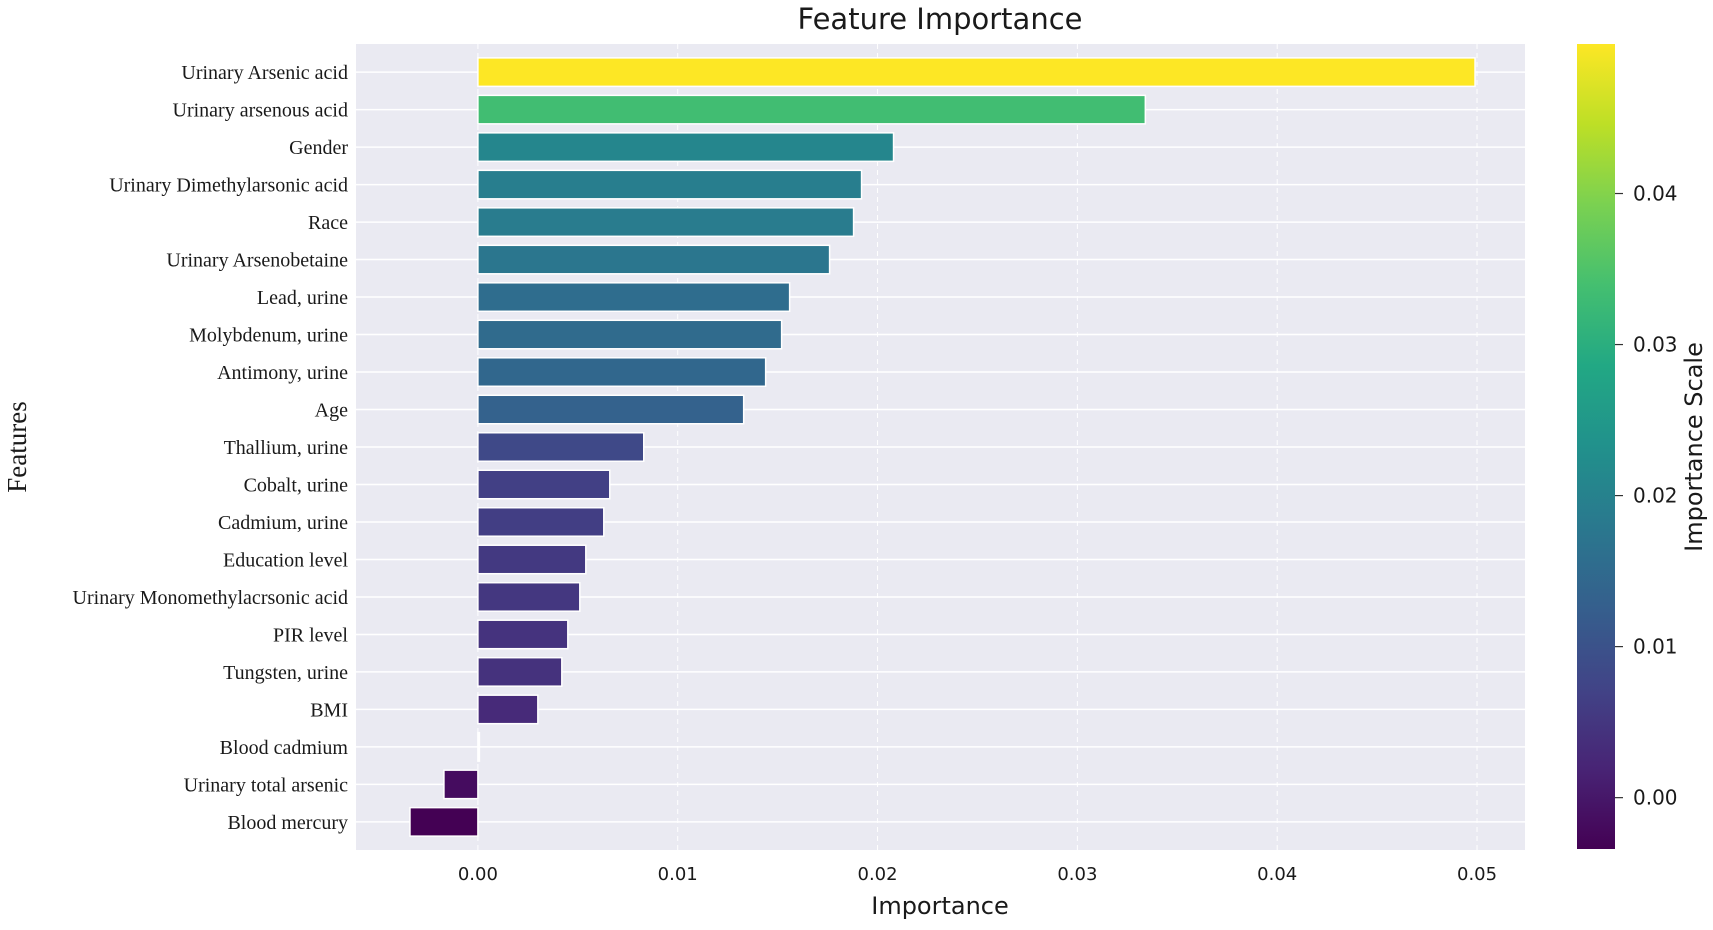 The height and width of the screenshot is (930, 1713). Describe the element at coordinates (940, 906) in the screenshot. I see `x-axis-title: Importance` at that location.